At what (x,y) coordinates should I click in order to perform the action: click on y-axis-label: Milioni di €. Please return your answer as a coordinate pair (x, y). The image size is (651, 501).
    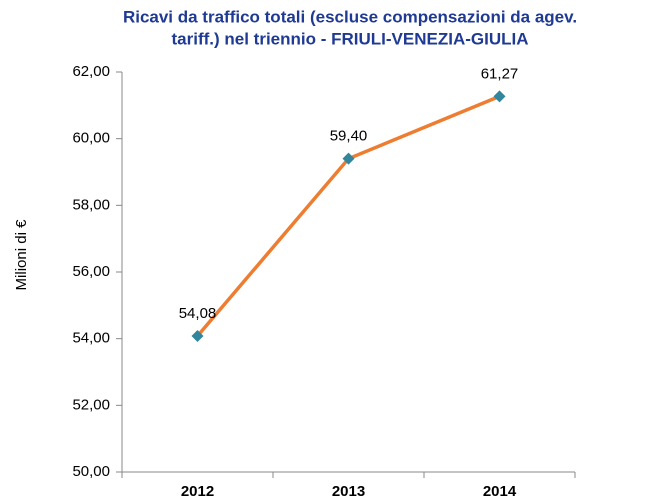
    Looking at the image, I should click on (21, 255).